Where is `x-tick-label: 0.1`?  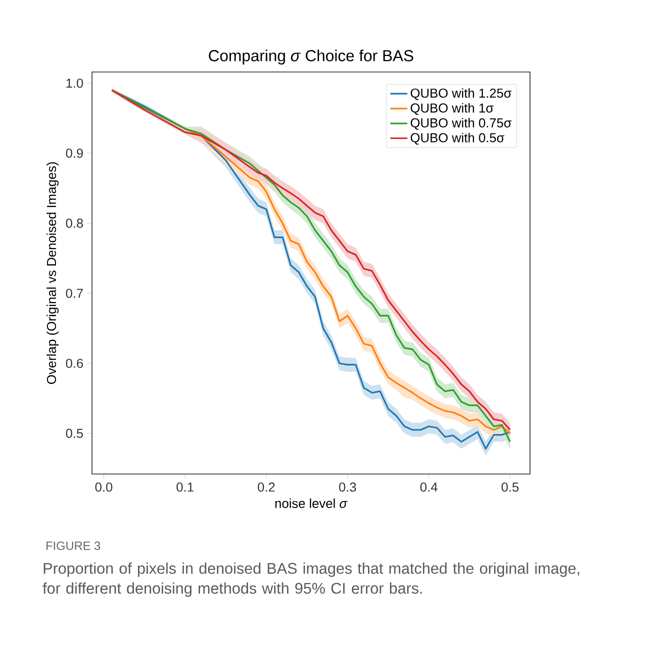 x-tick-label: 0.1 is located at coordinates (185, 487).